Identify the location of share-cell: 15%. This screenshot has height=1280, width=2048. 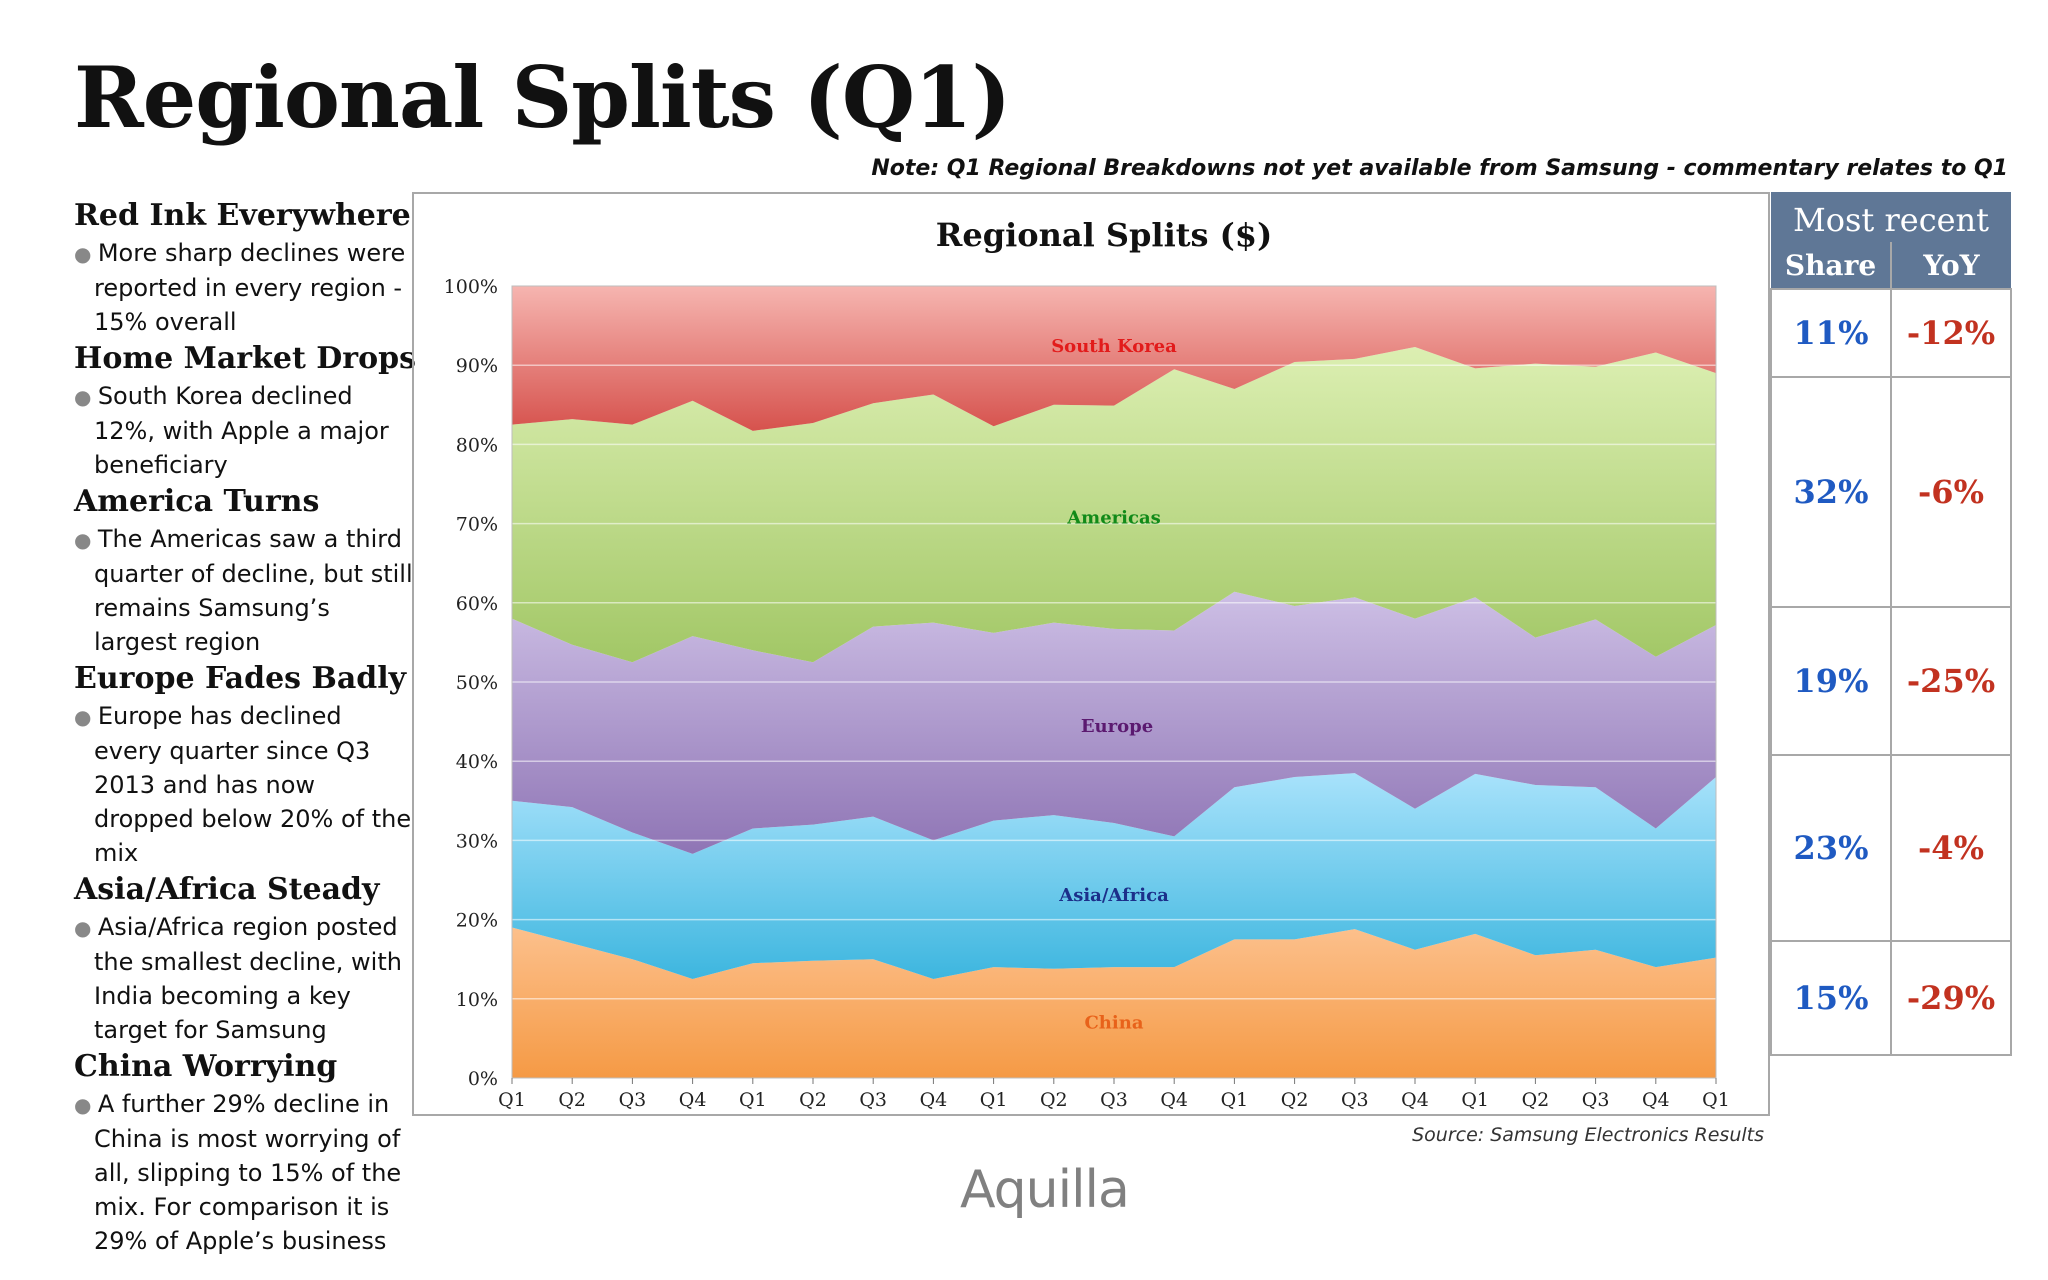
(1831, 998).